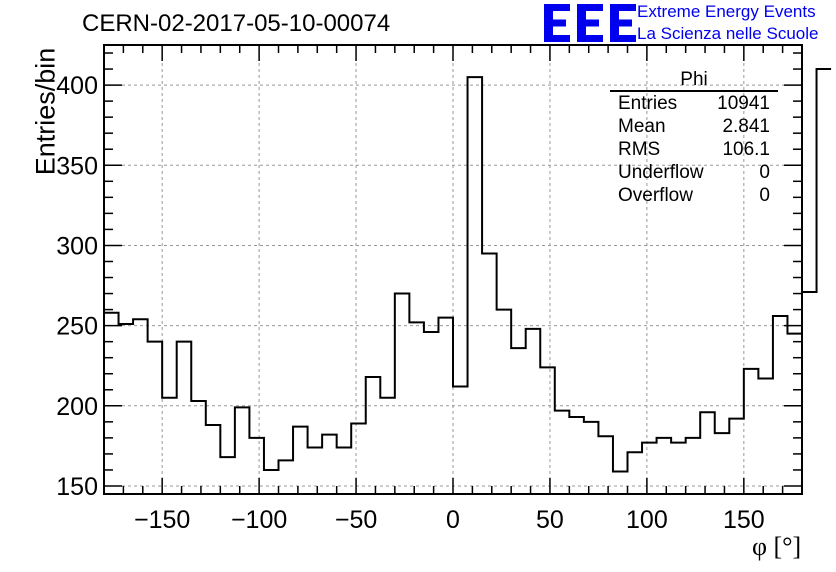  Describe the element at coordinates (77, 487) in the screenshot. I see `y-tick-label: 150` at that location.